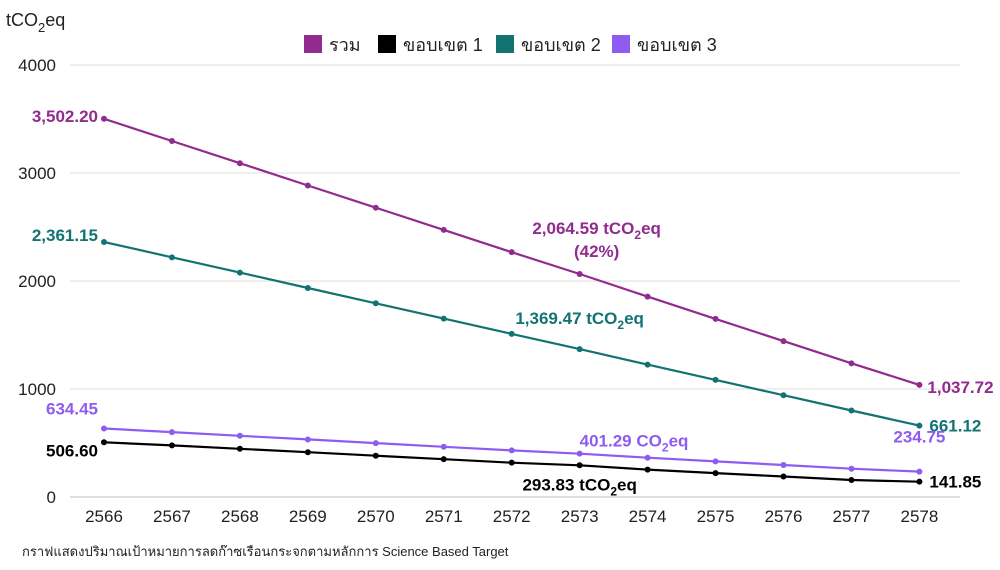 The image size is (1000, 570). I want to click on x-tick-label: 2572, so click(512, 516).